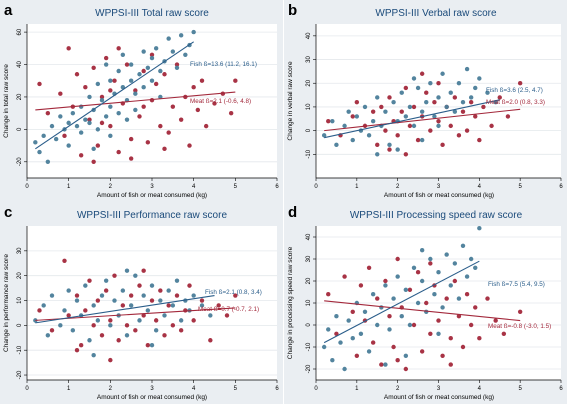 This screenshot has width=567, height=404. Describe the element at coordinates (152, 215) in the screenshot. I see `plot-title: WPPSI-III Performance raw score` at that location.